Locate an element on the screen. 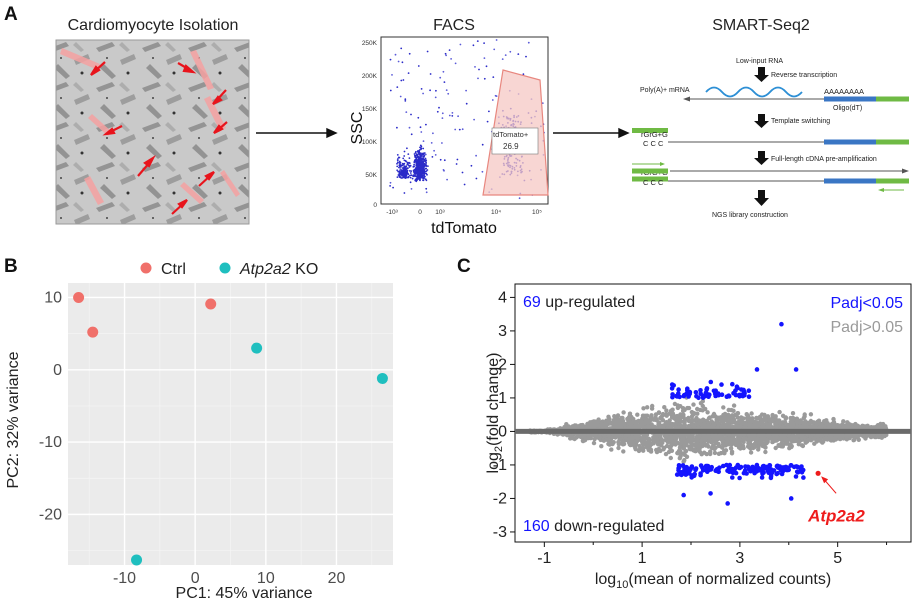  facs-x-ticks: -10³ 0 10³ 10⁴ 10⁵ is located at coordinates (464, 212).